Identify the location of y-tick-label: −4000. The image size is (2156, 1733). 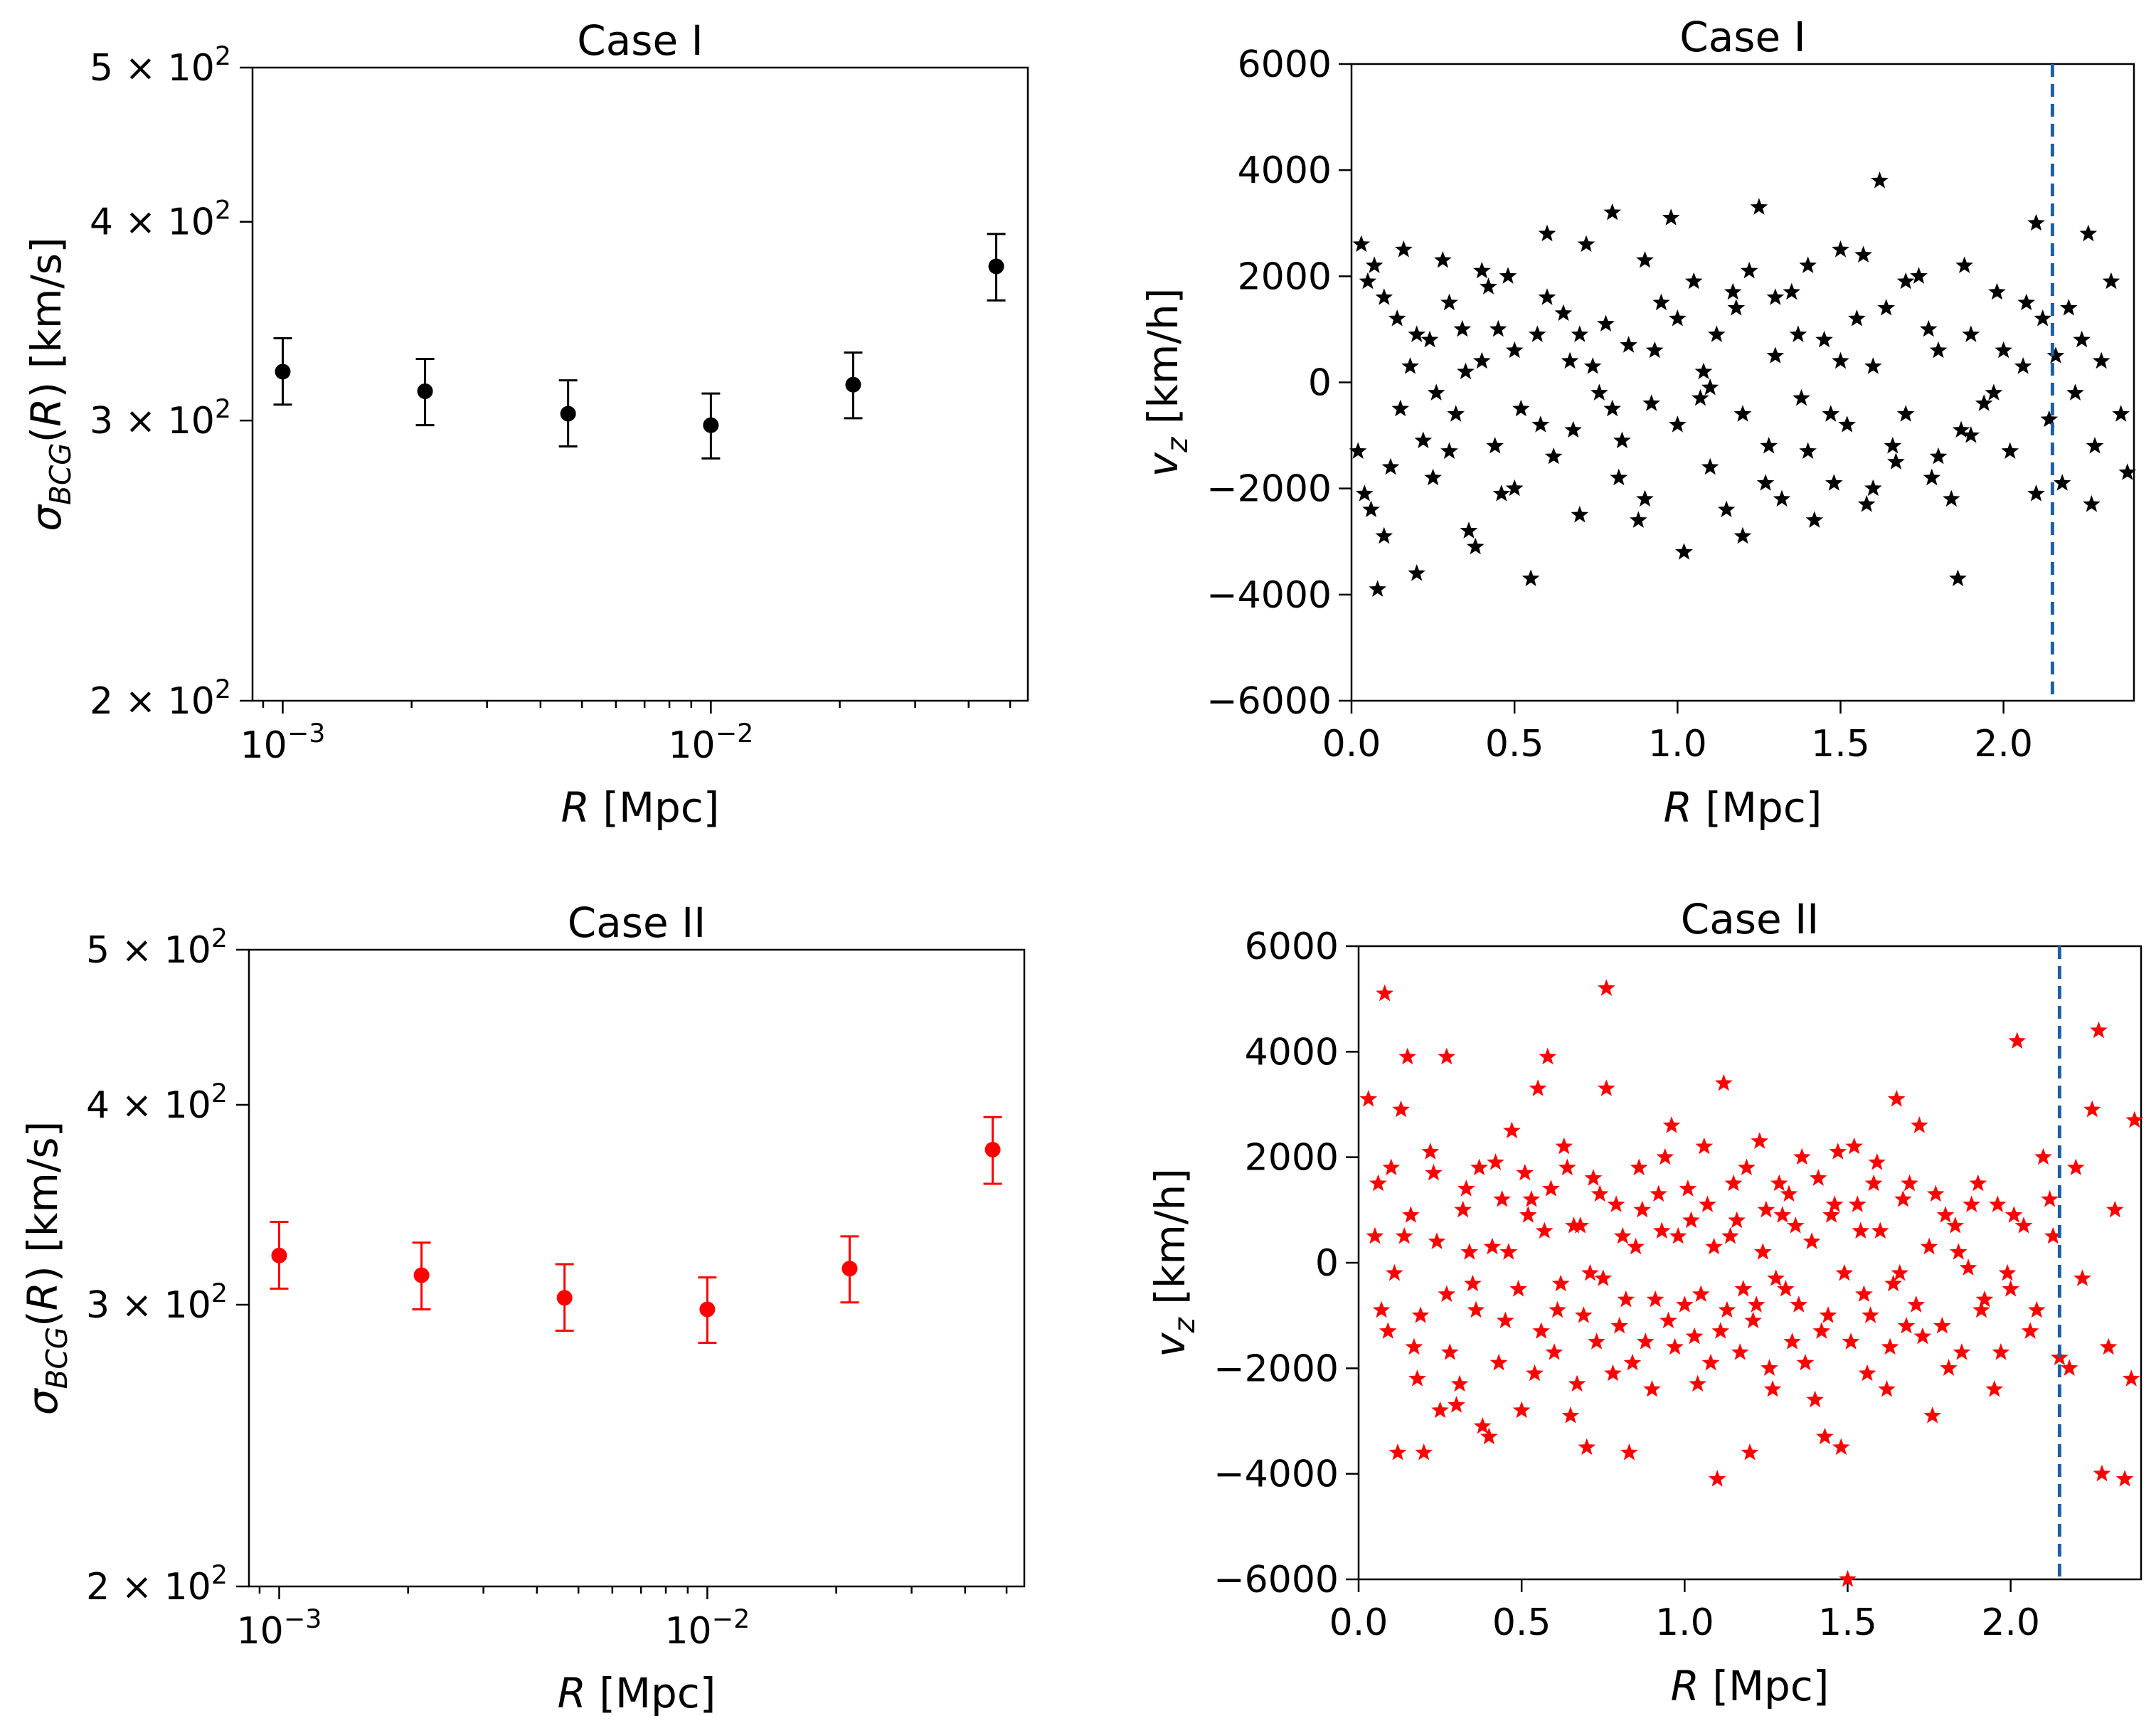
(1269, 595).